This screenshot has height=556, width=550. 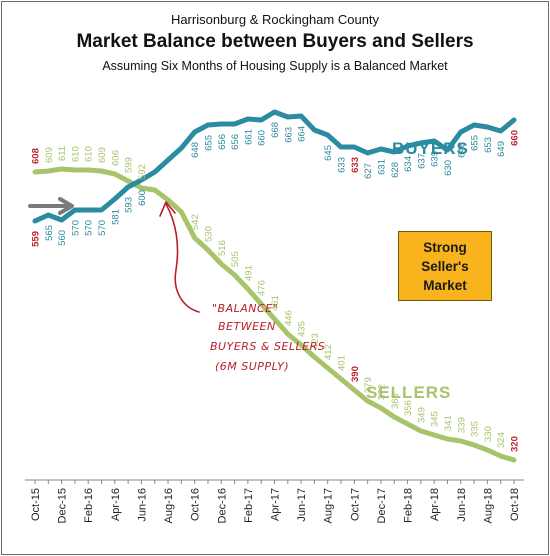 I want to click on sellers-data-label: 372, so click(x=381, y=392).